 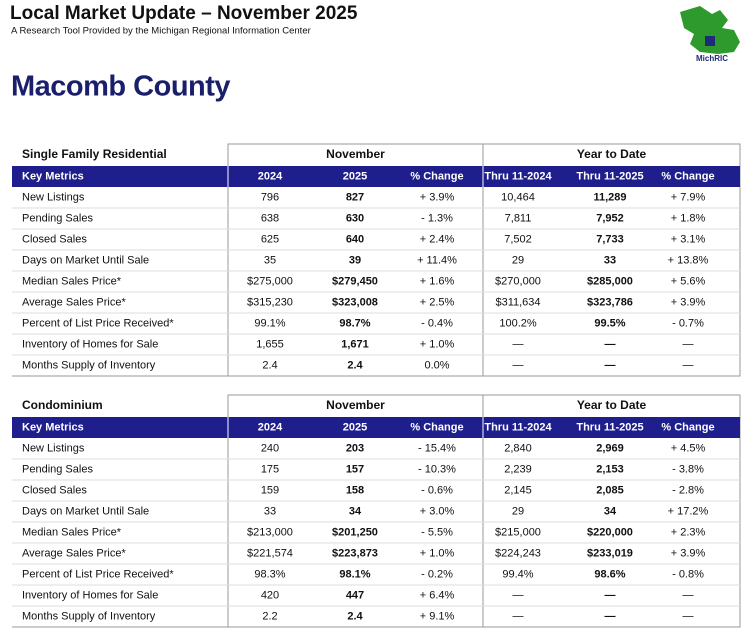 What do you see at coordinates (355, 260) in the screenshot?
I see `cell: 39` at bounding box center [355, 260].